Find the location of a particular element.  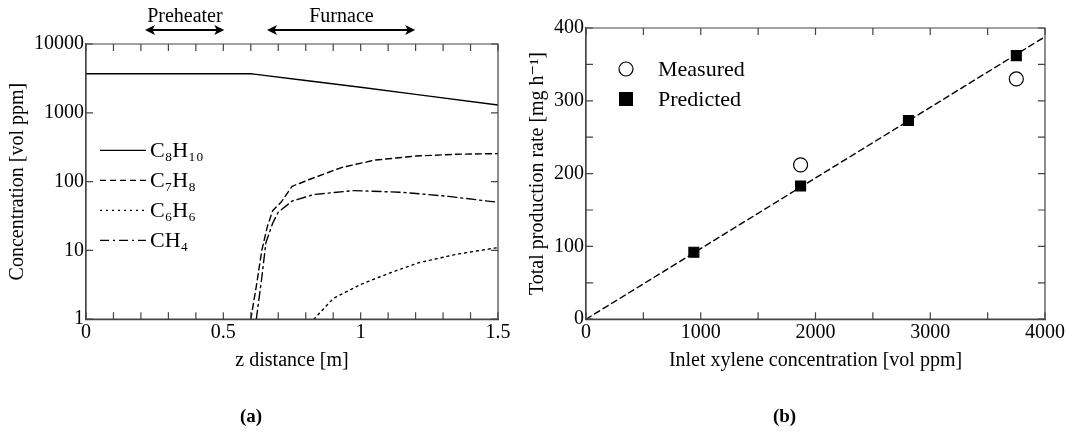

legend-label: C₈H₁₀ is located at coordinates (177, 150).